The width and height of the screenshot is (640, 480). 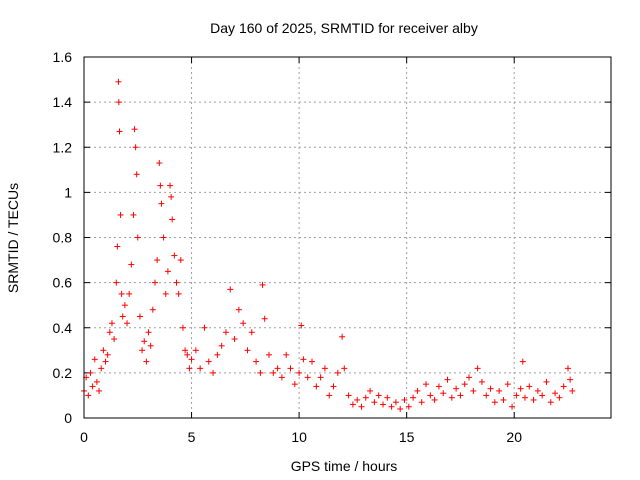 What do you see at coordinates (344, 466) in the screenshot?
I see `x-axis-label: GPS time / hours` at bounding box center [344, 466].